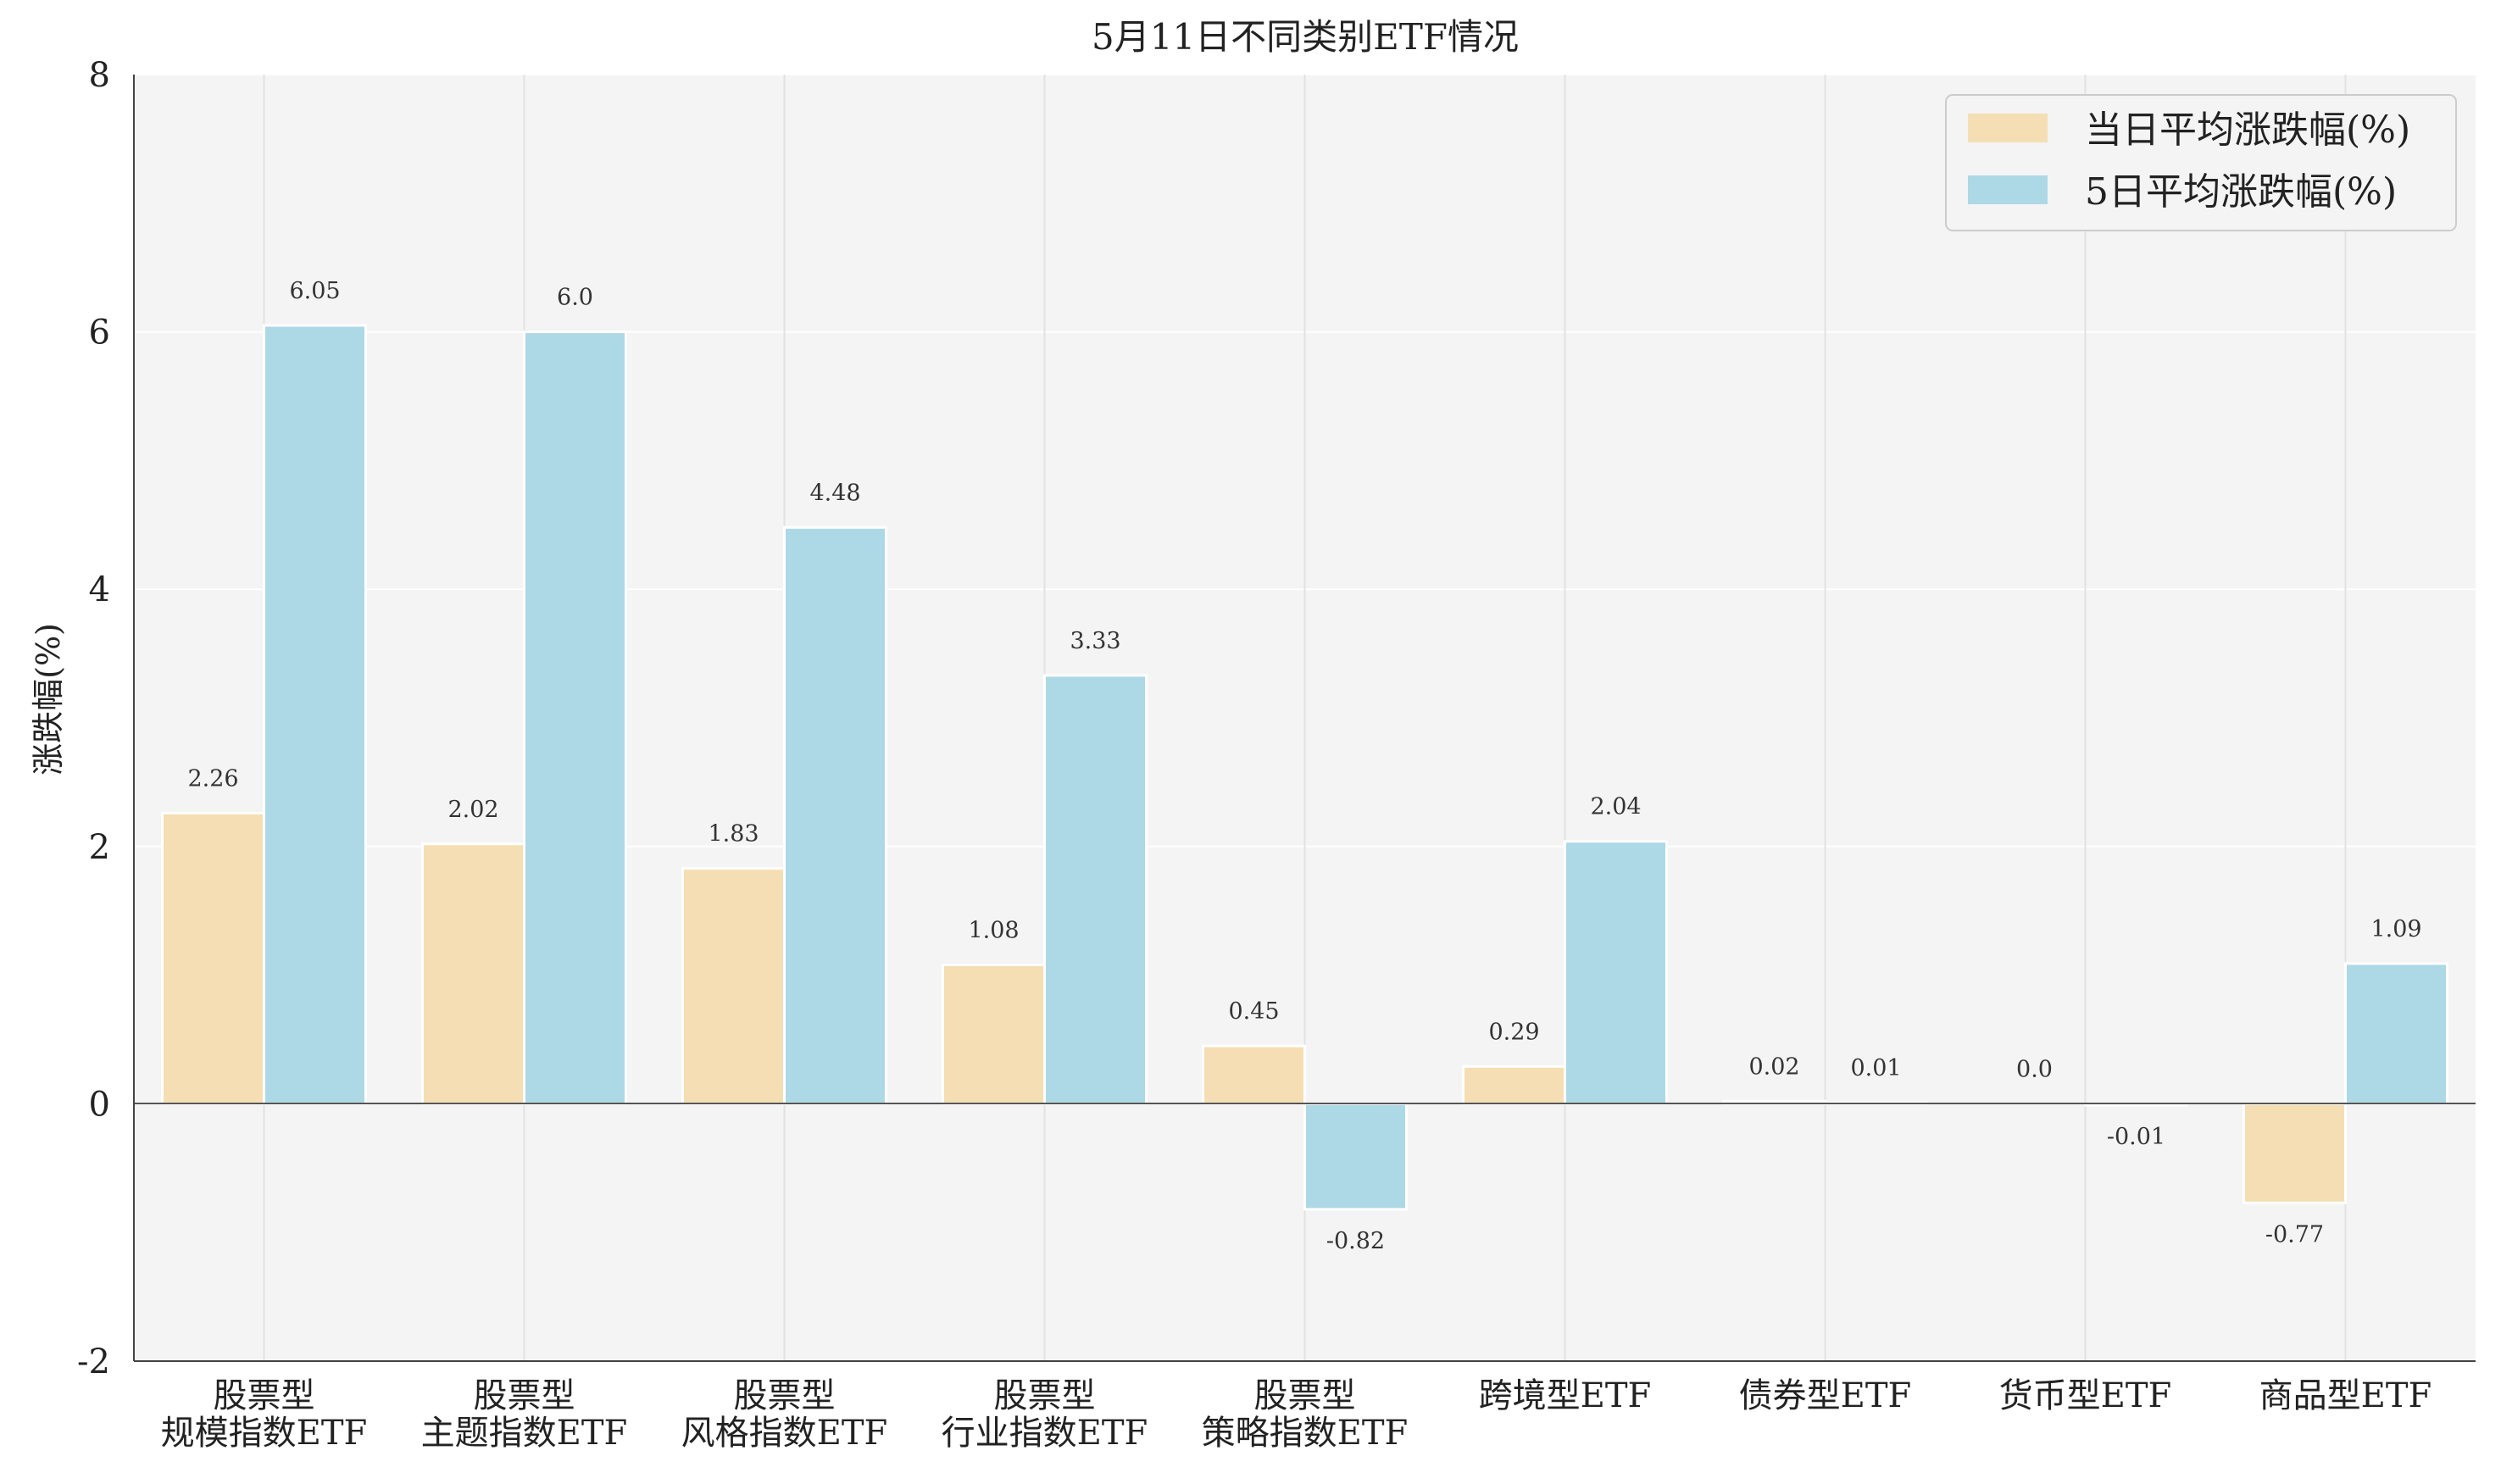 Image resolution: width=2501 pixels, height=1484 pixels. What do you see at coordinates (834, 493) in the screenshot?
I see `data-label-5day: 4.48` at bounding box center [834, 493].